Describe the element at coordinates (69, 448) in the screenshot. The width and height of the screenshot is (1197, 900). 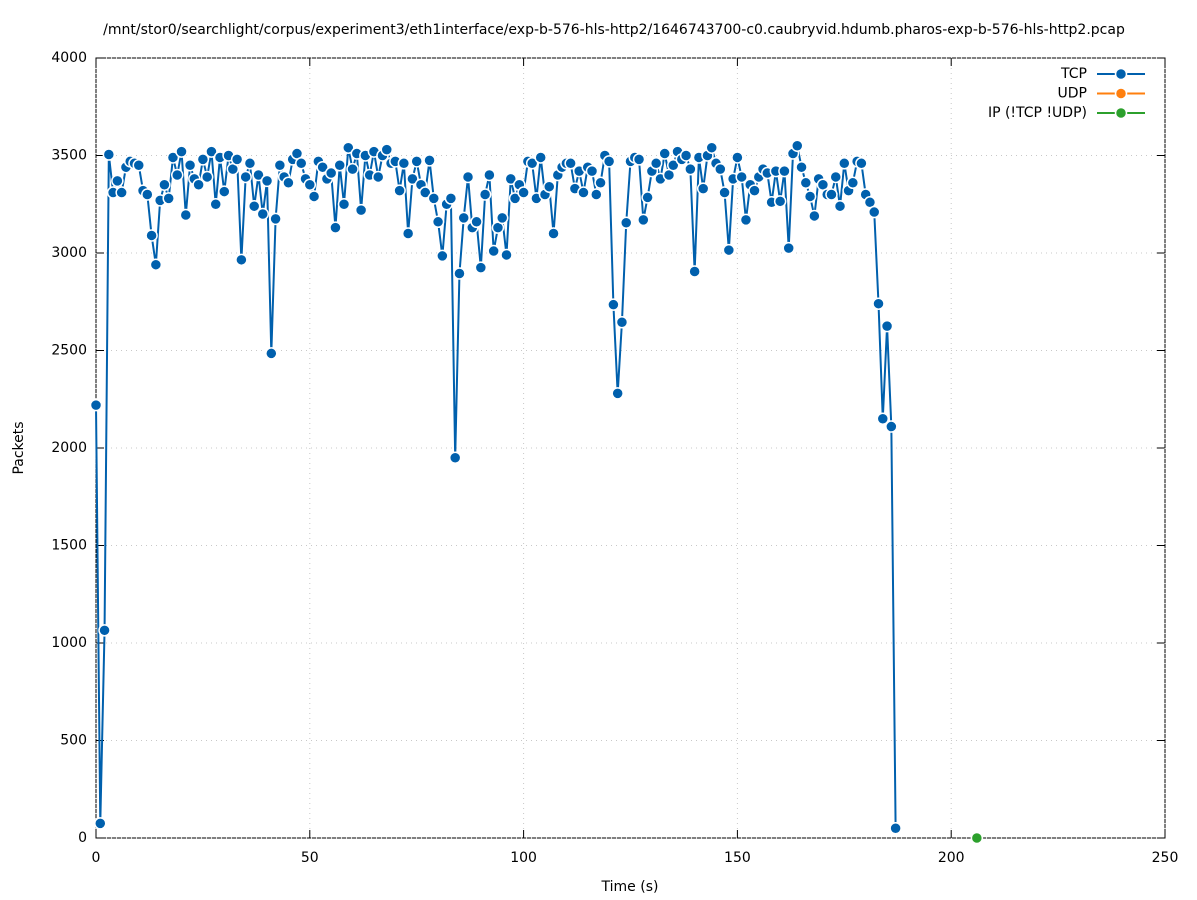
I see `y-tick-label: 2000` at that location.